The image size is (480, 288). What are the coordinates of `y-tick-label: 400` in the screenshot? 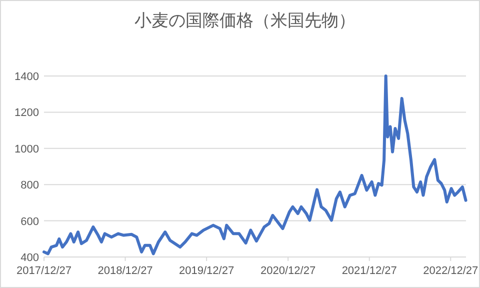 It's located at (29, 258).